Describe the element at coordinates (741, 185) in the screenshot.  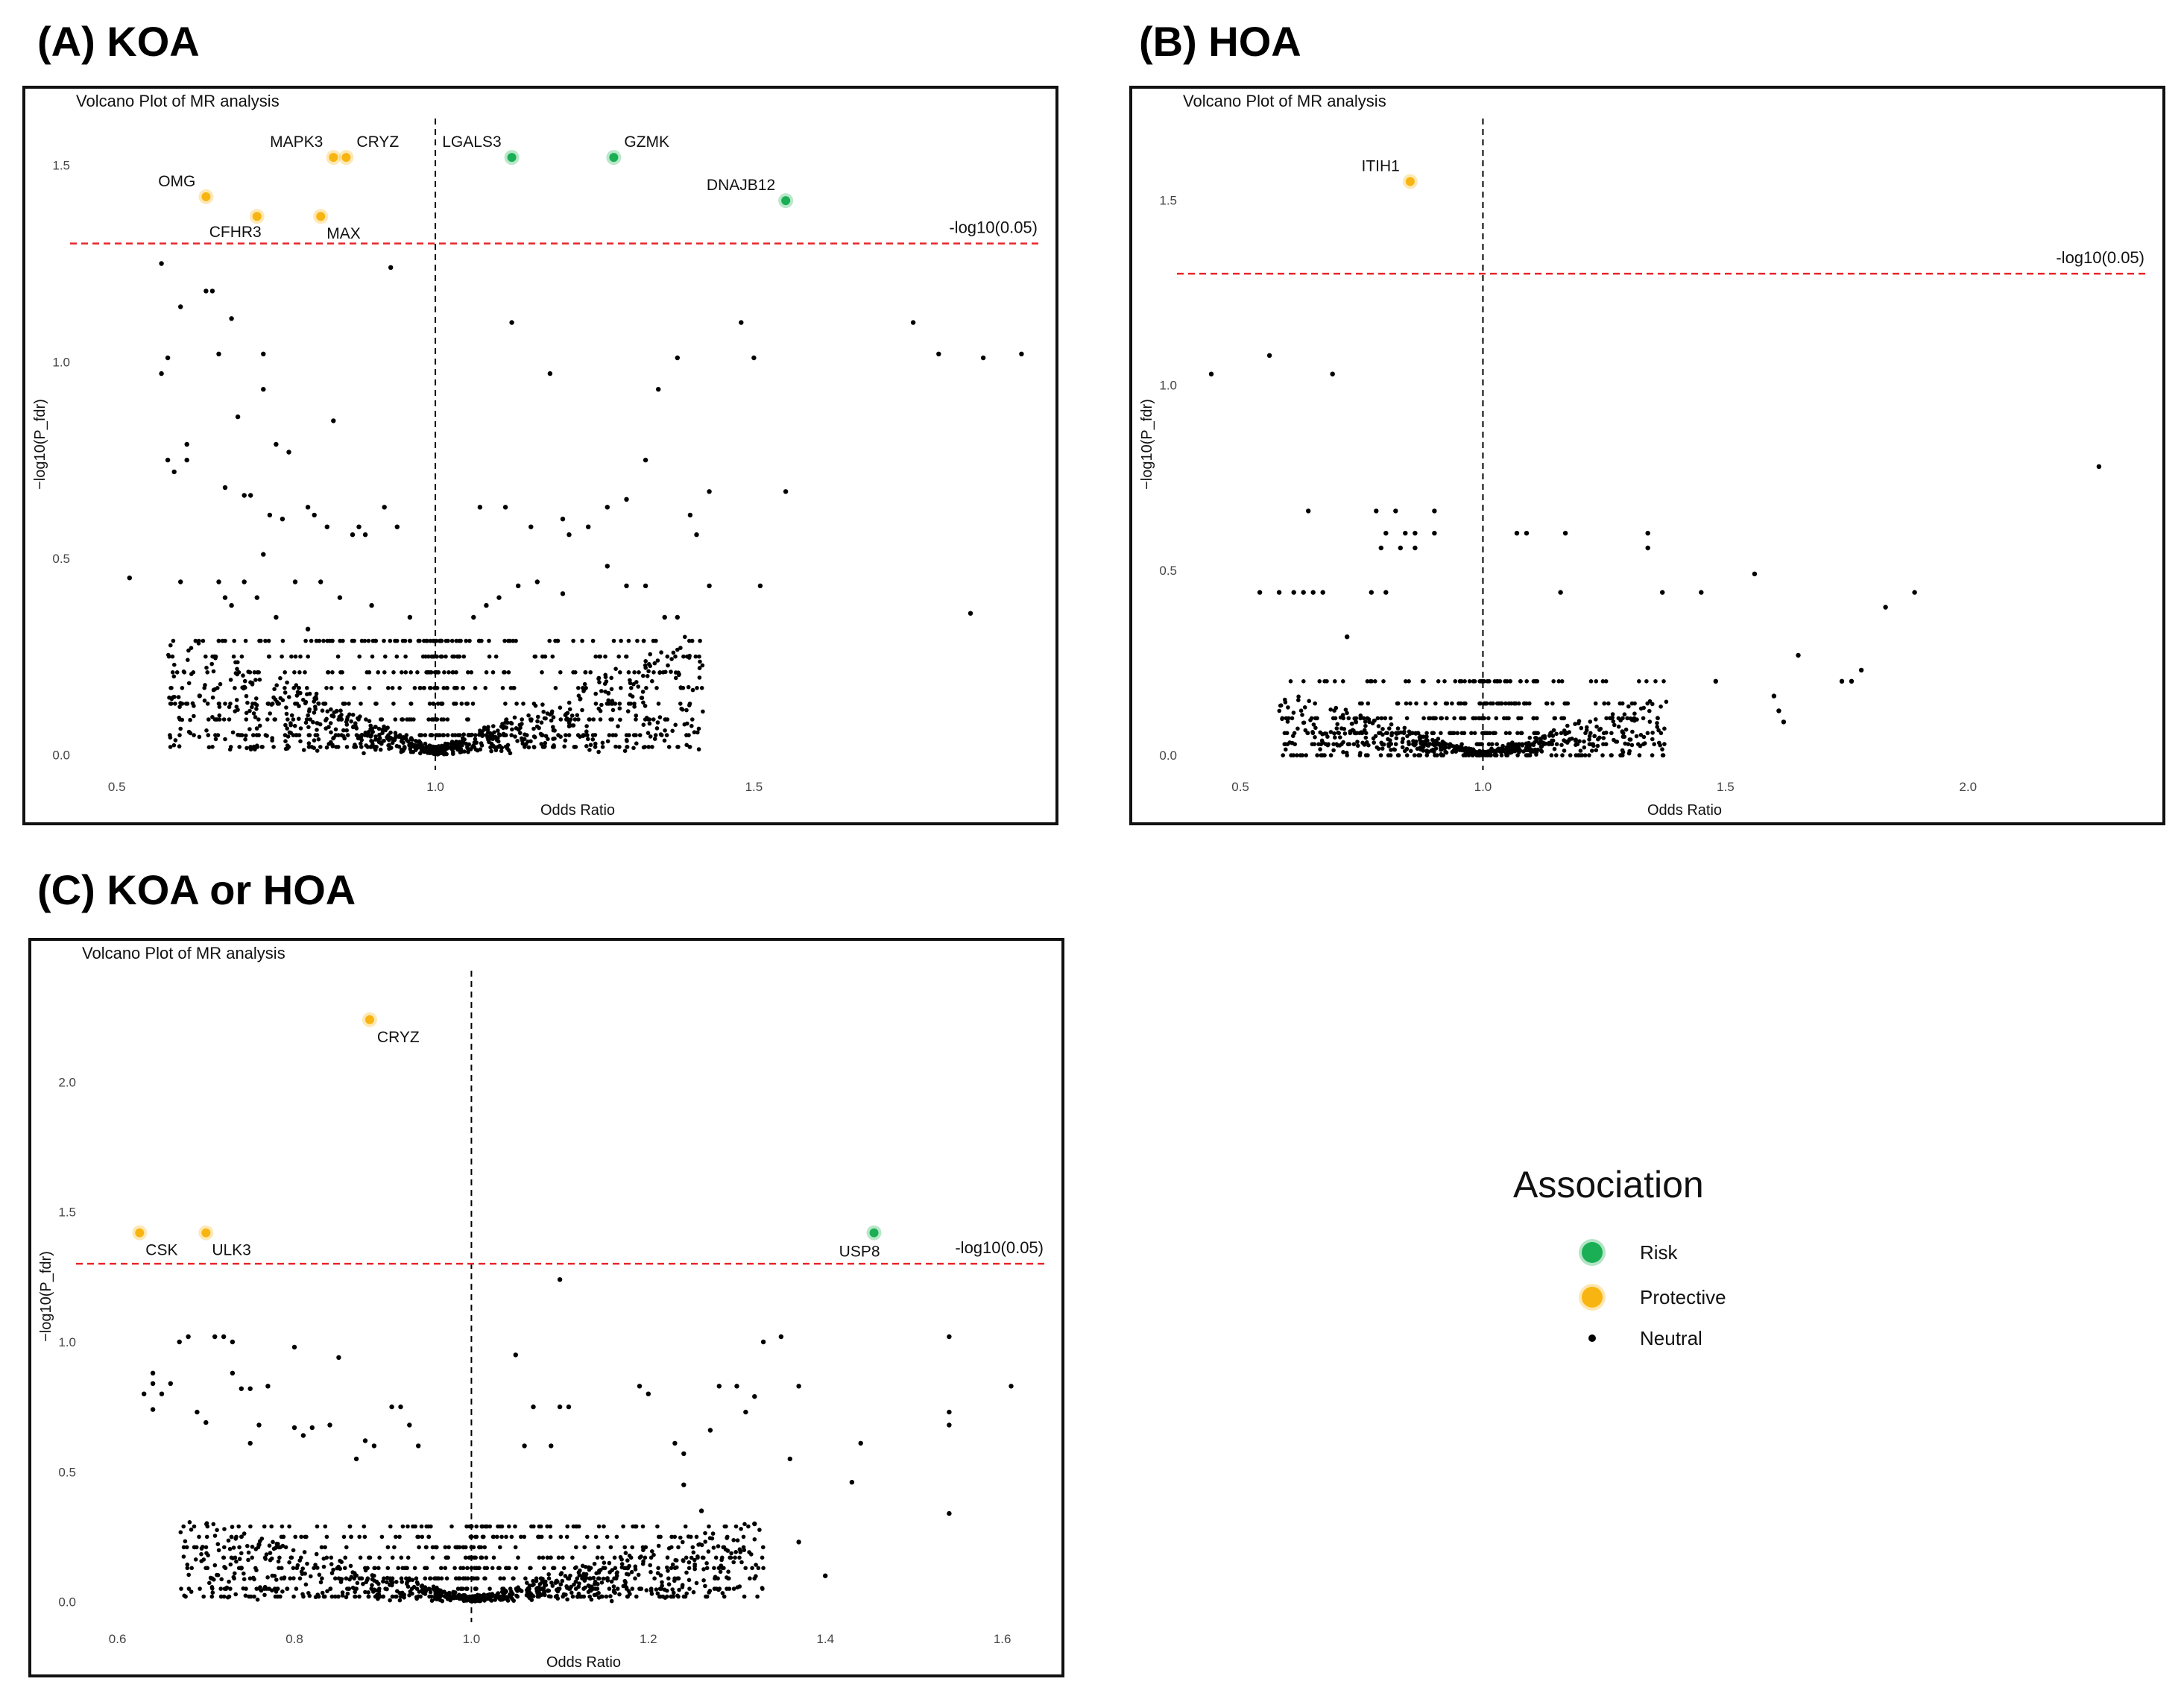
I see `gene-label: DNAJB12` at that location.